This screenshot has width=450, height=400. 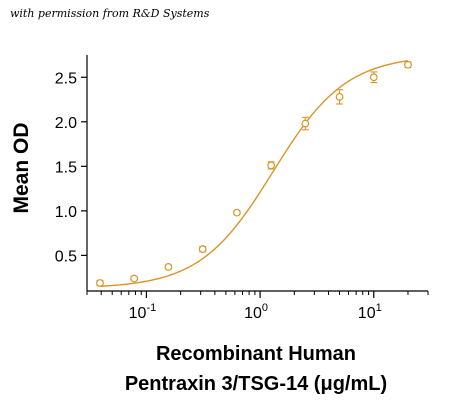 What do you see at coordinates (21, 167) in the screenshot?
I see `y-axis-title: Mean OD` at bounding box center [21, 167].